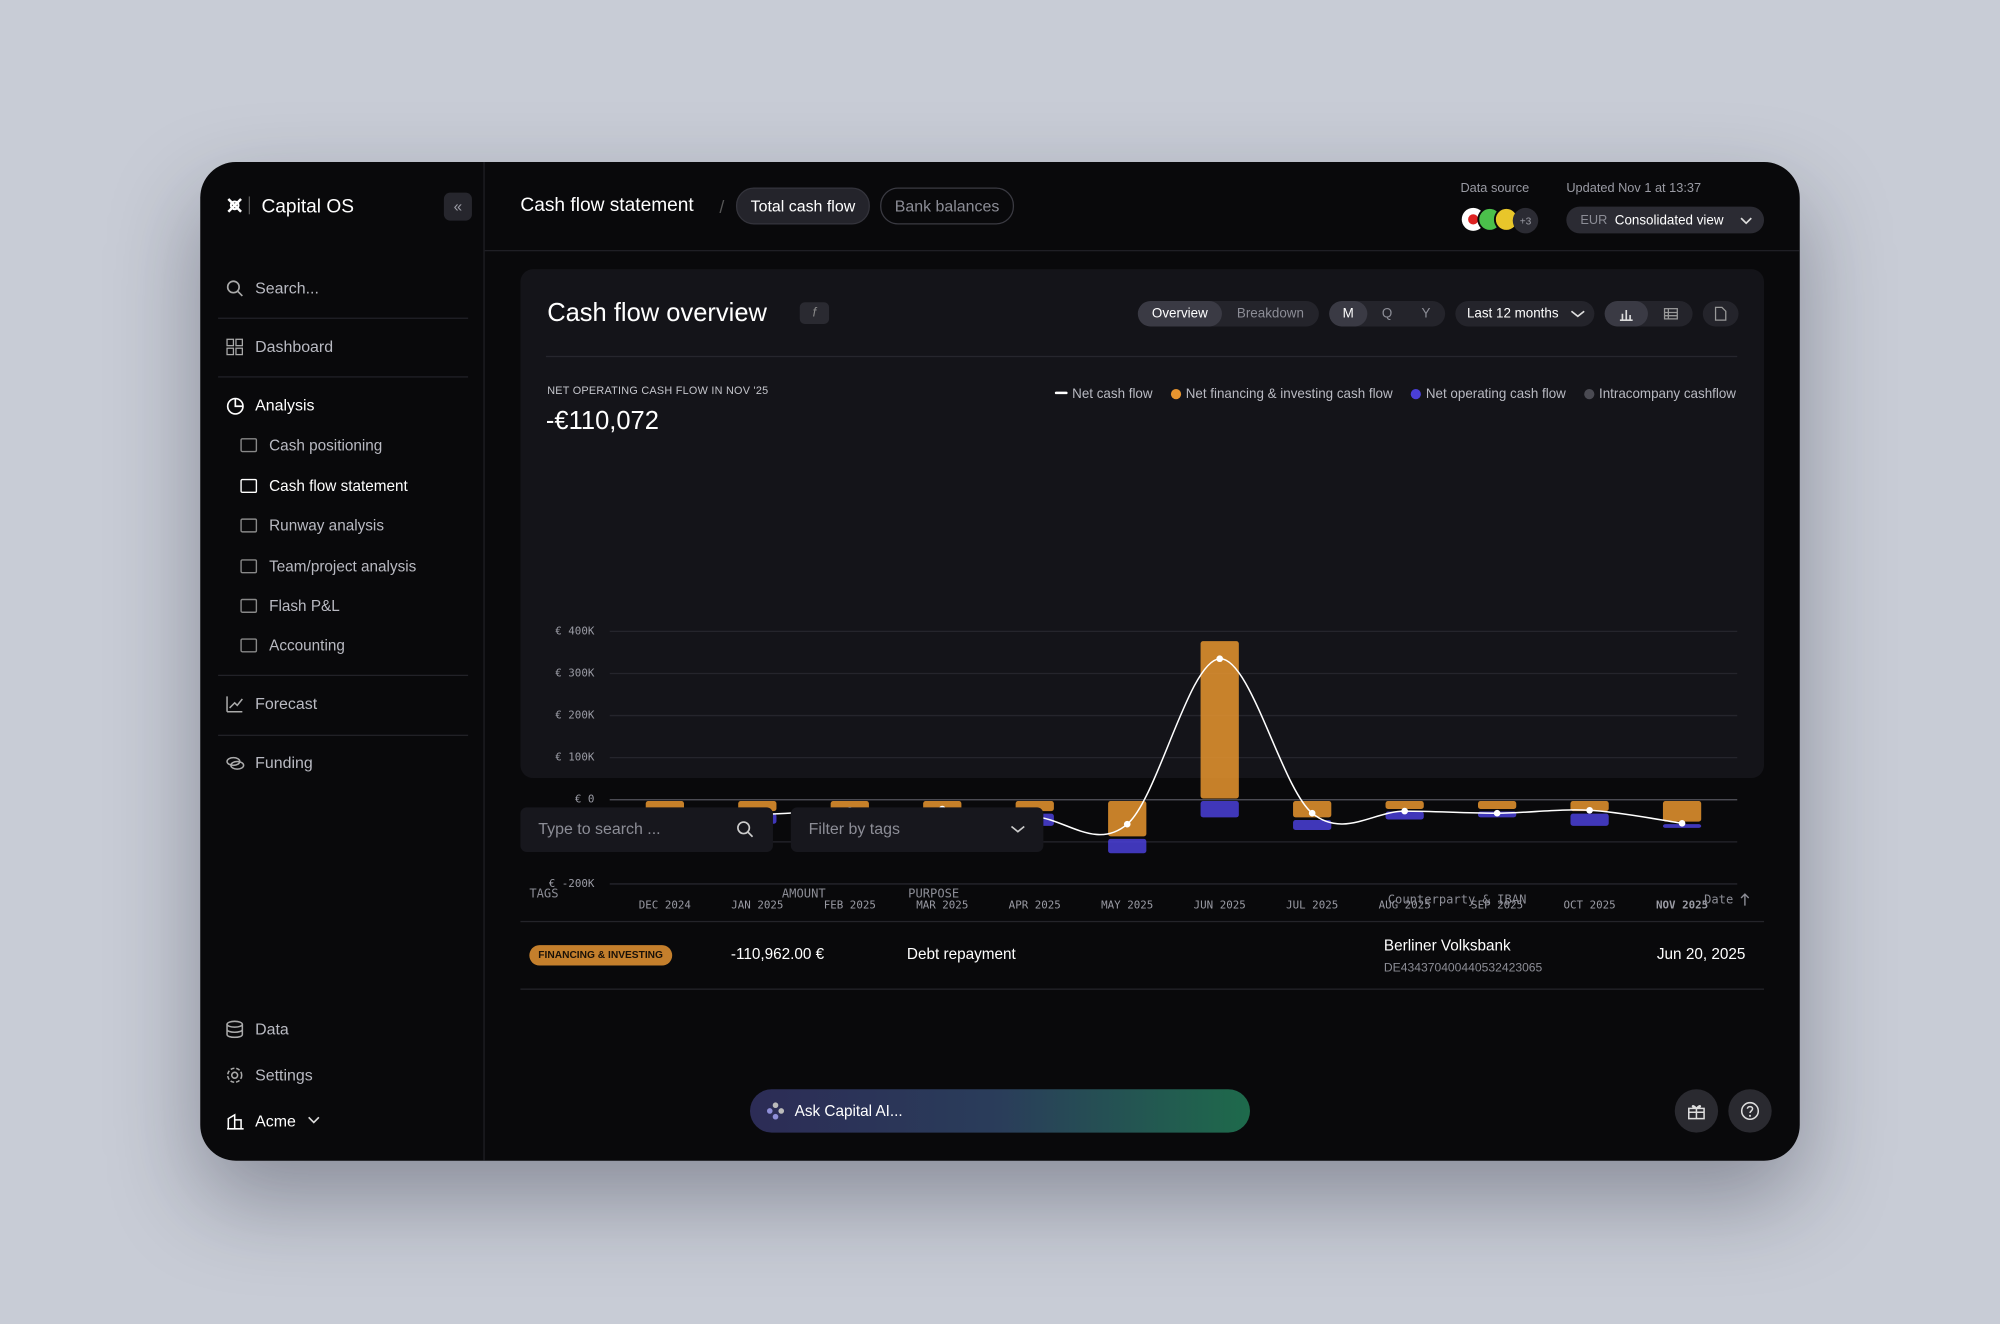  Describe the element at coordinates (947, 206) in the screenshot. I see `tab: Bank balances` at that location.